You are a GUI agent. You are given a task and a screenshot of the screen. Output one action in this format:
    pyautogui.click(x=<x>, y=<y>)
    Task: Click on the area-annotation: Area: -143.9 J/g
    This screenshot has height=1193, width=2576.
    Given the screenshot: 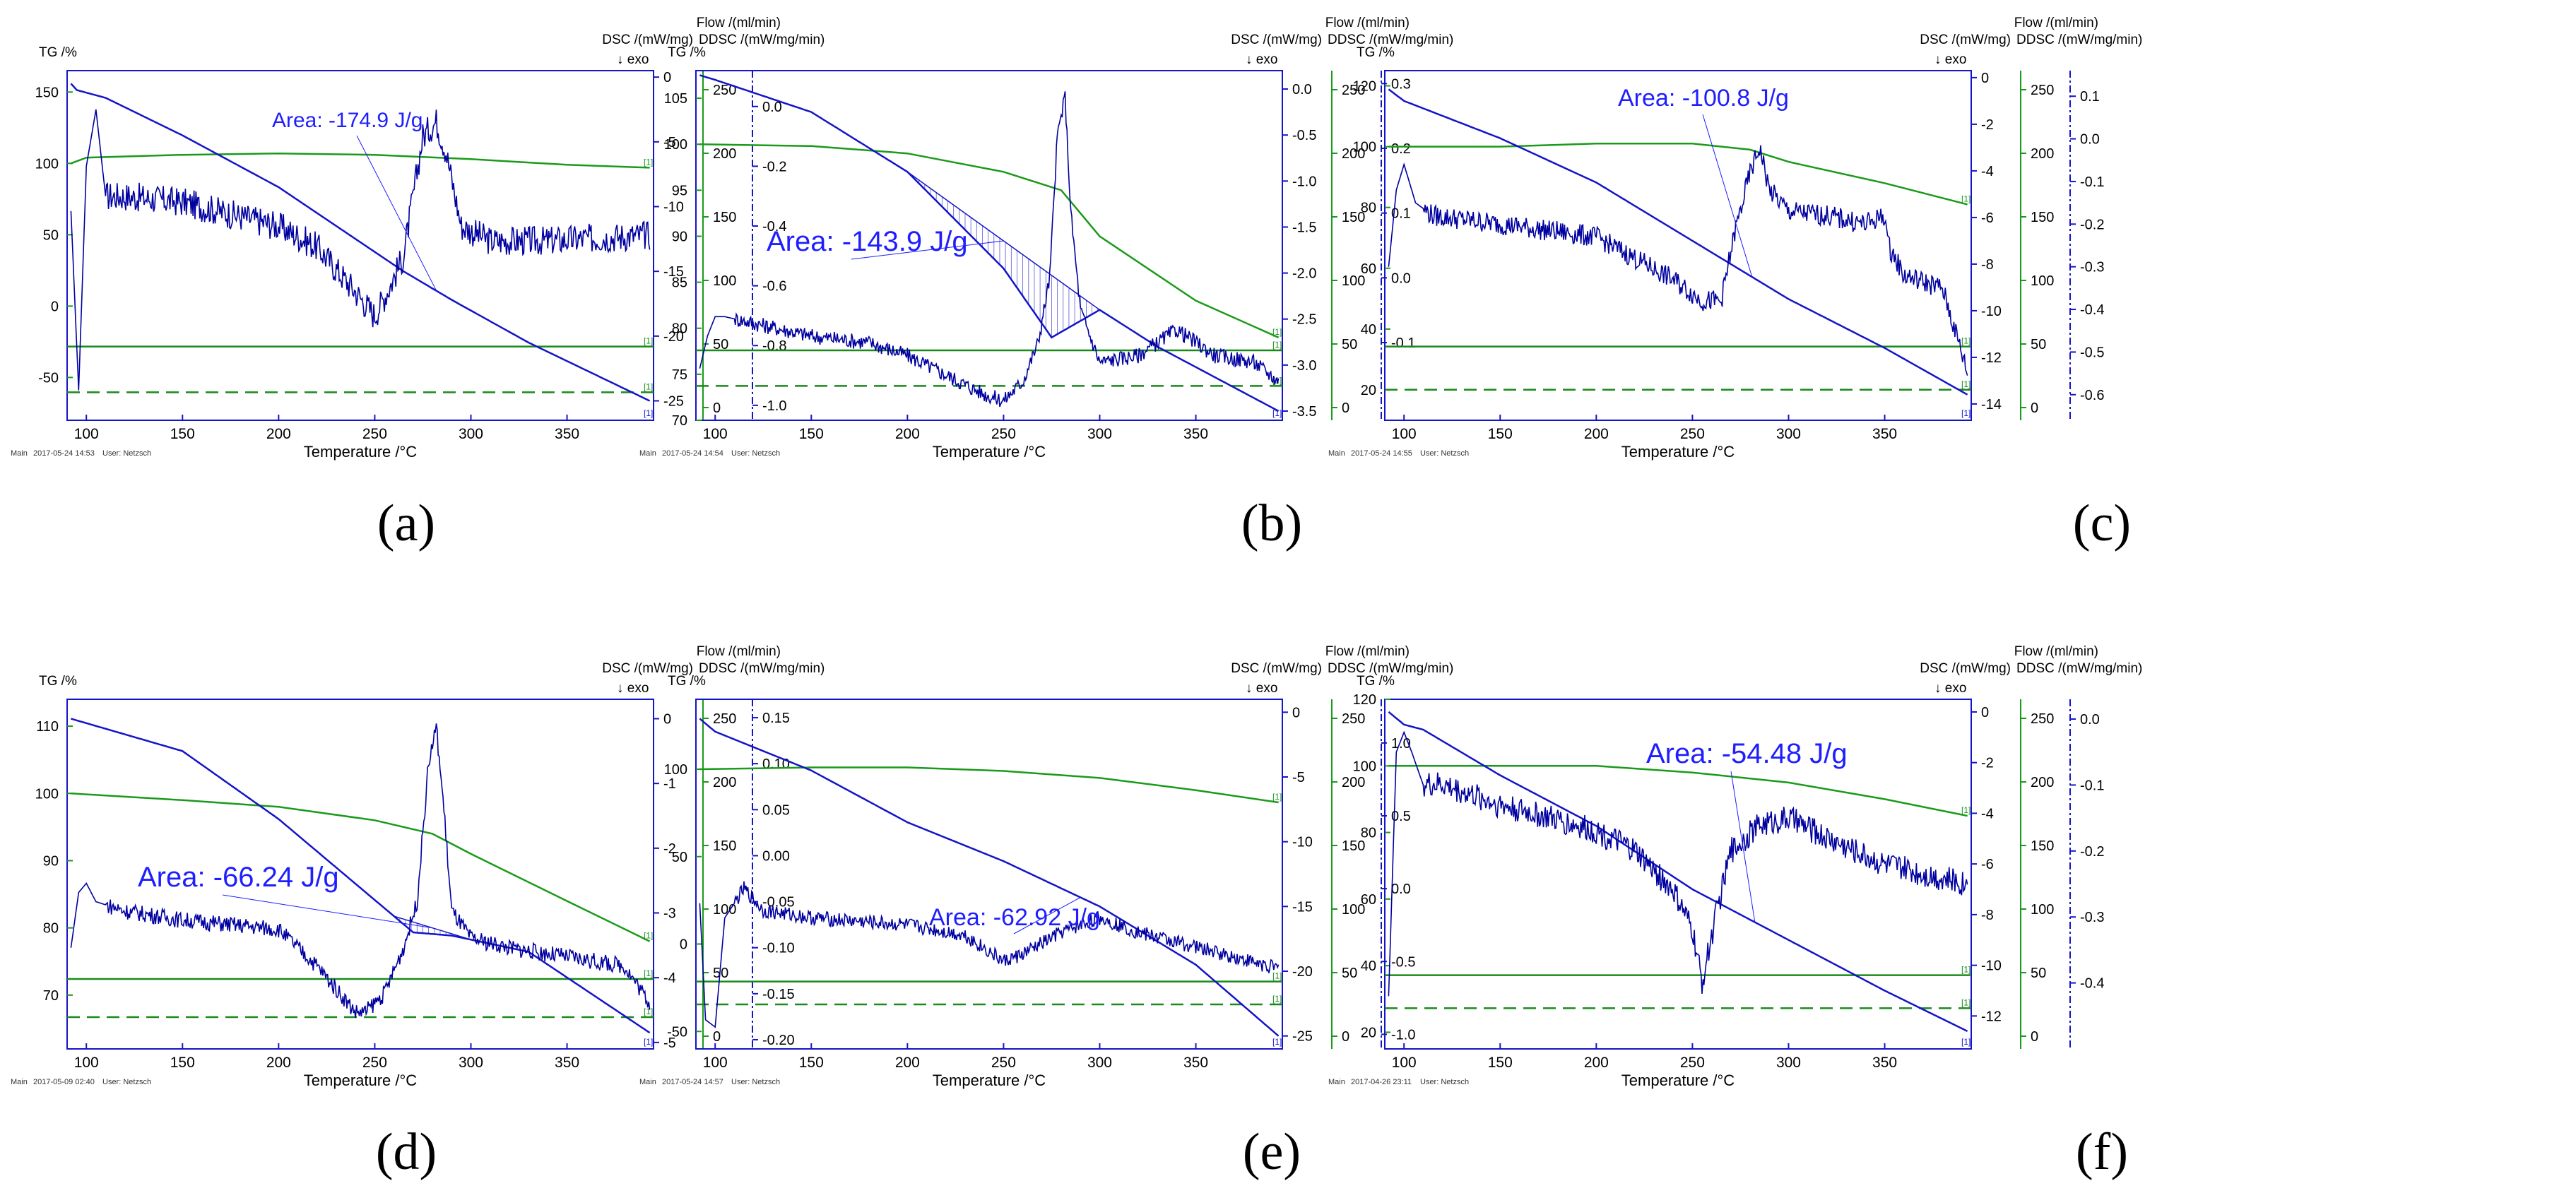 What is the action you would take?
    pyautogui.click(x=867, y=241)
    